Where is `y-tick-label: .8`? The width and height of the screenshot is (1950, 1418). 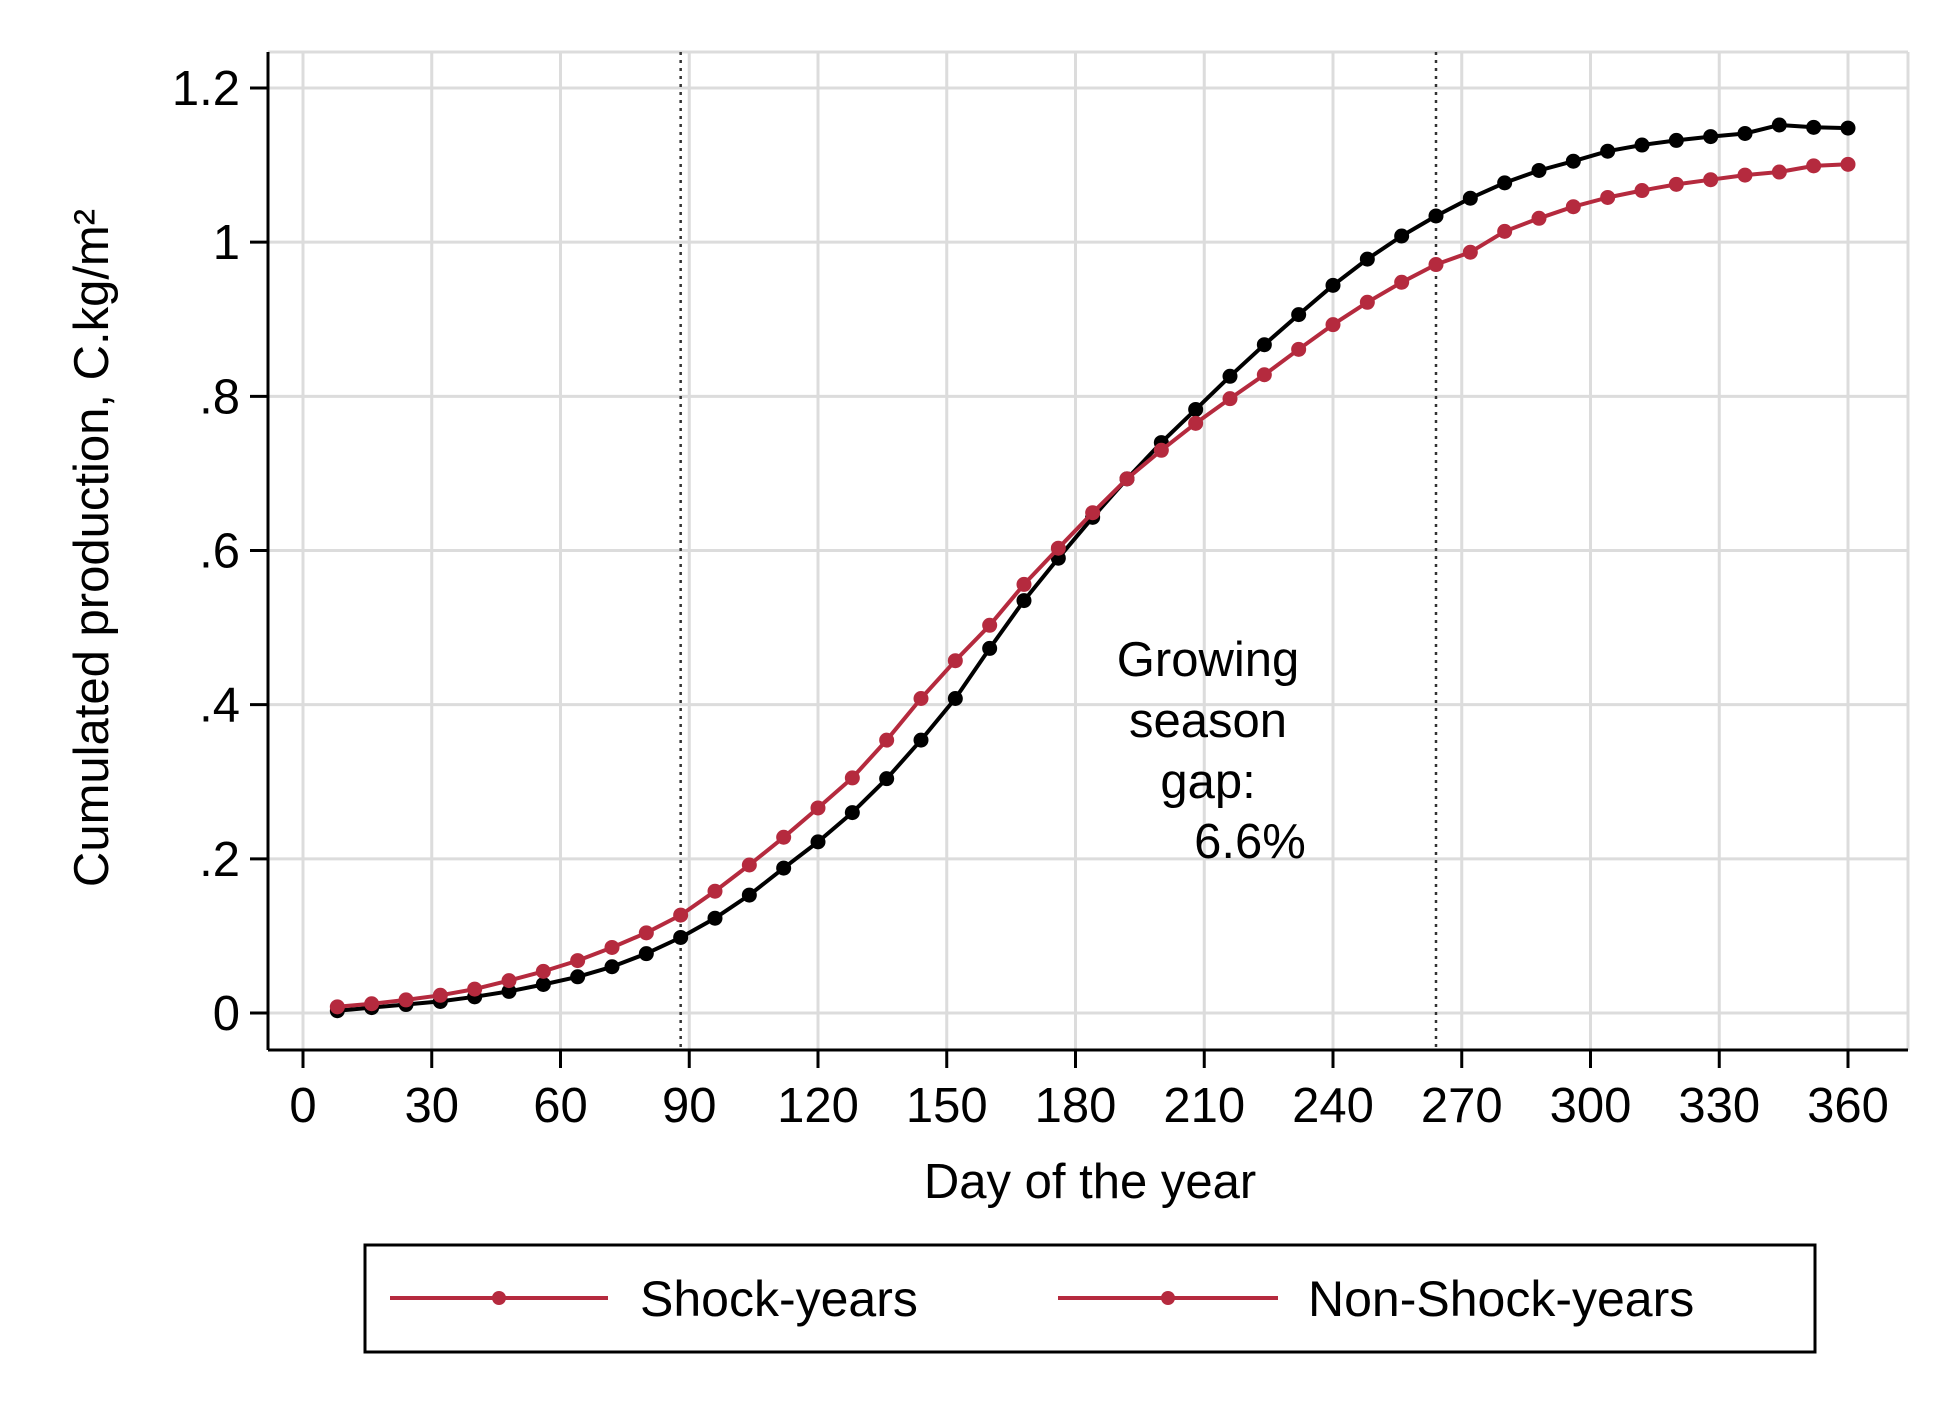
y-tick-label: .8 is located at coordinates (219, 397).